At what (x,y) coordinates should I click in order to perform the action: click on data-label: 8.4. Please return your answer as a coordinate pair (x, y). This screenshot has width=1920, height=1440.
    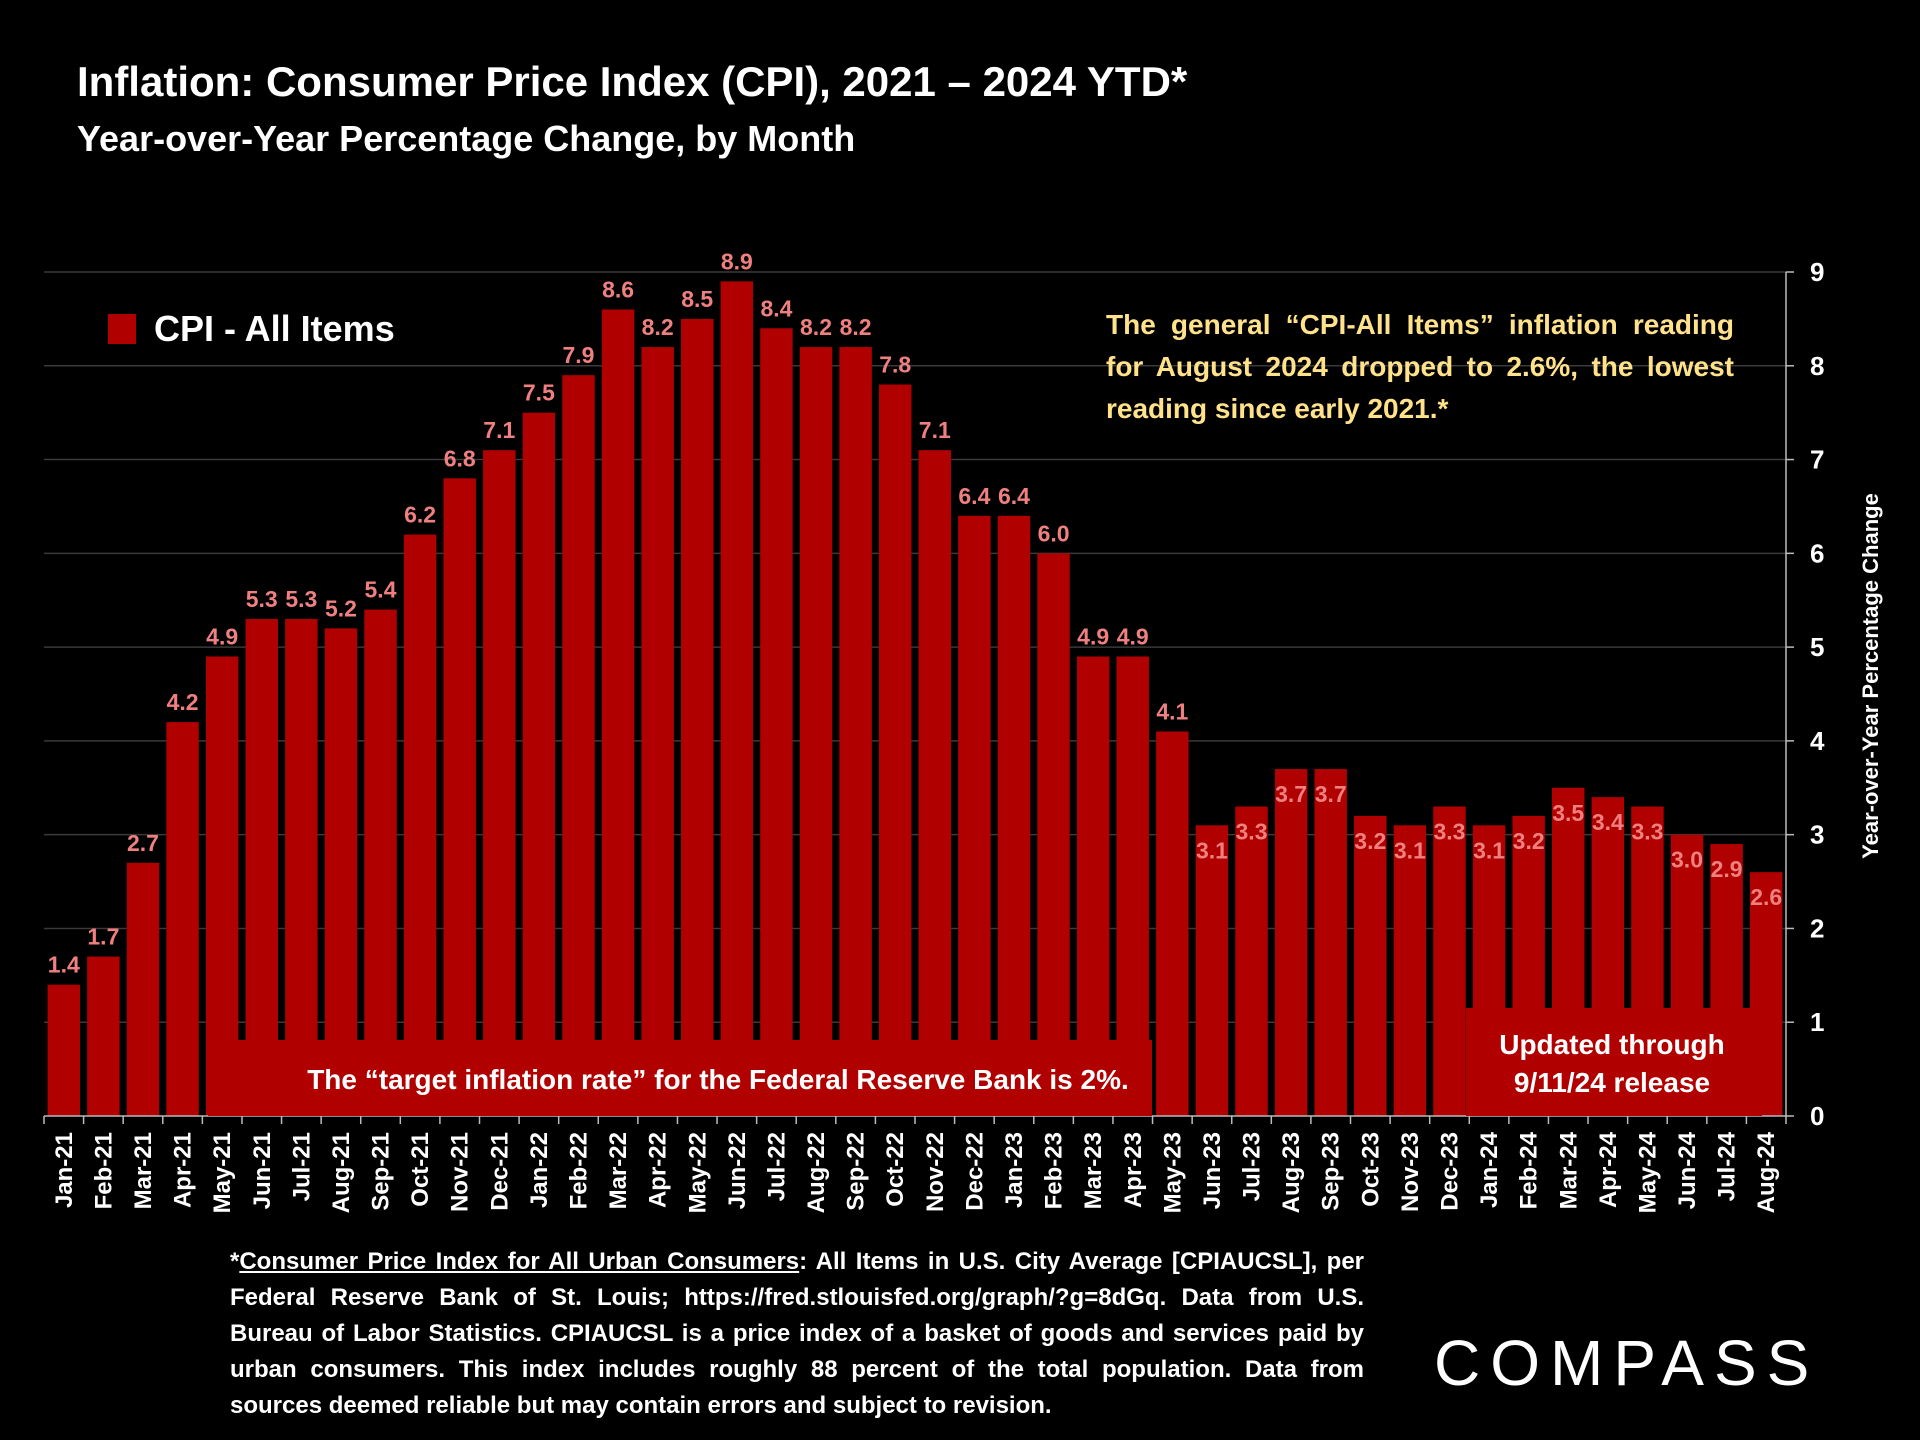
    Looking at the image, I should click on (776, 308).